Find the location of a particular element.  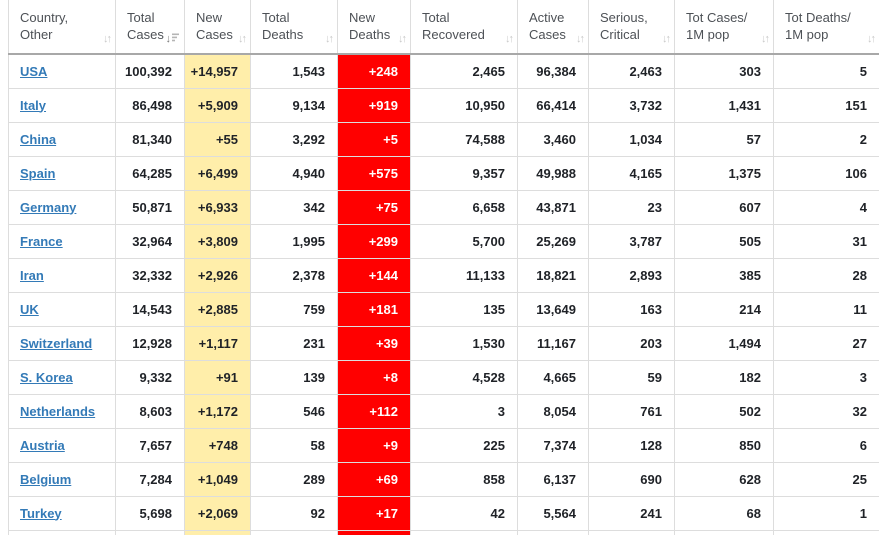

country-link: Austria is located at coordinates (42, 445).